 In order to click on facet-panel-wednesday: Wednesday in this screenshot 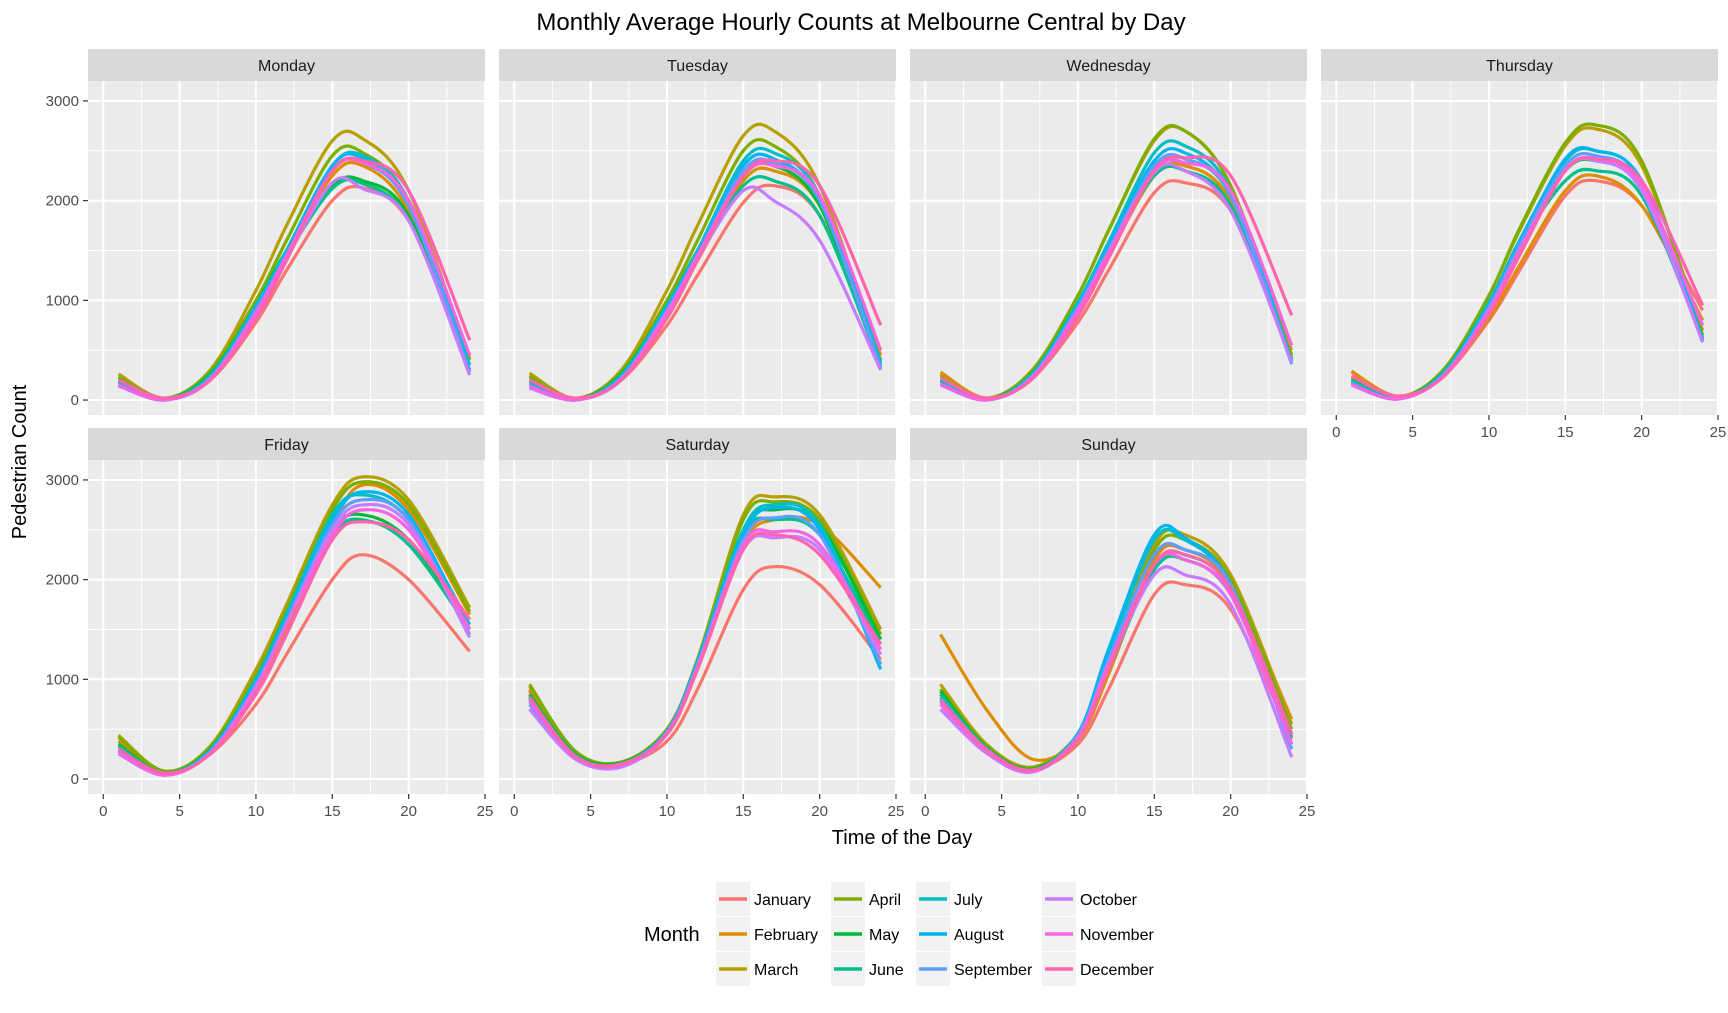, I will do `click(1109, 232)`.